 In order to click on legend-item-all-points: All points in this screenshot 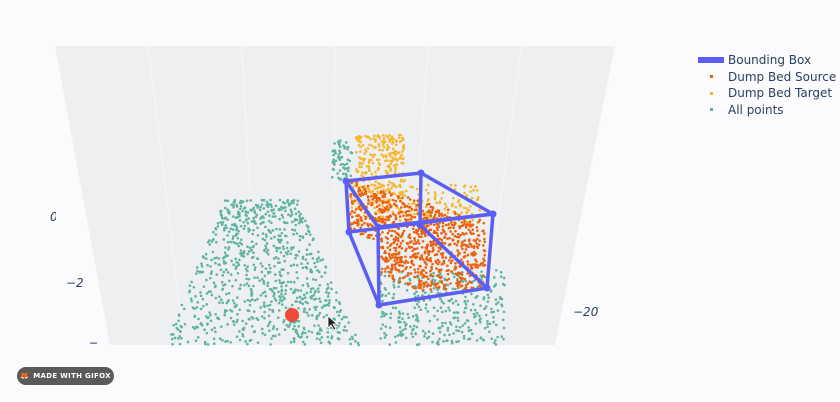, I will do `click(767, 110)`.